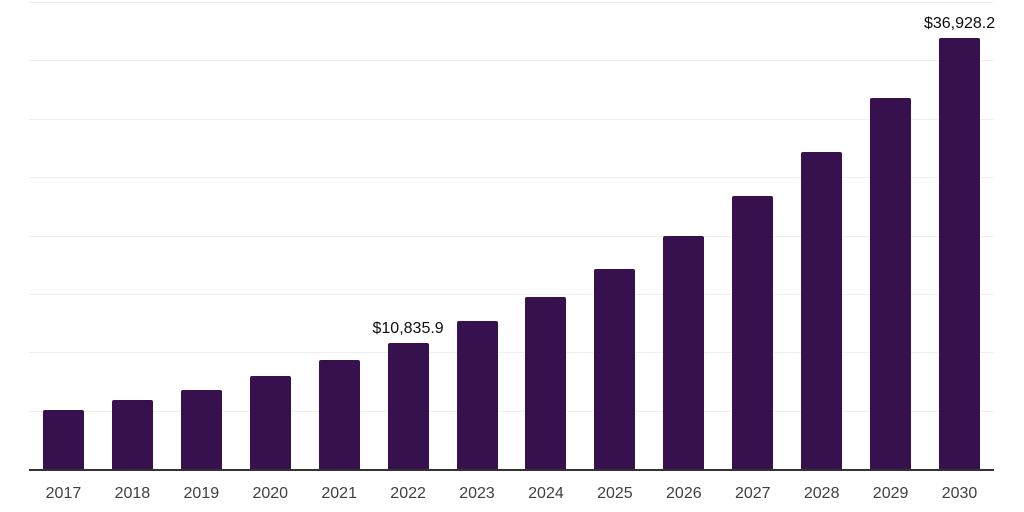 The image size is (1024, 512). Describe the element at coordinates (546, 493) in the screenshot. I see `x-tick-2024: 2024` at that location.